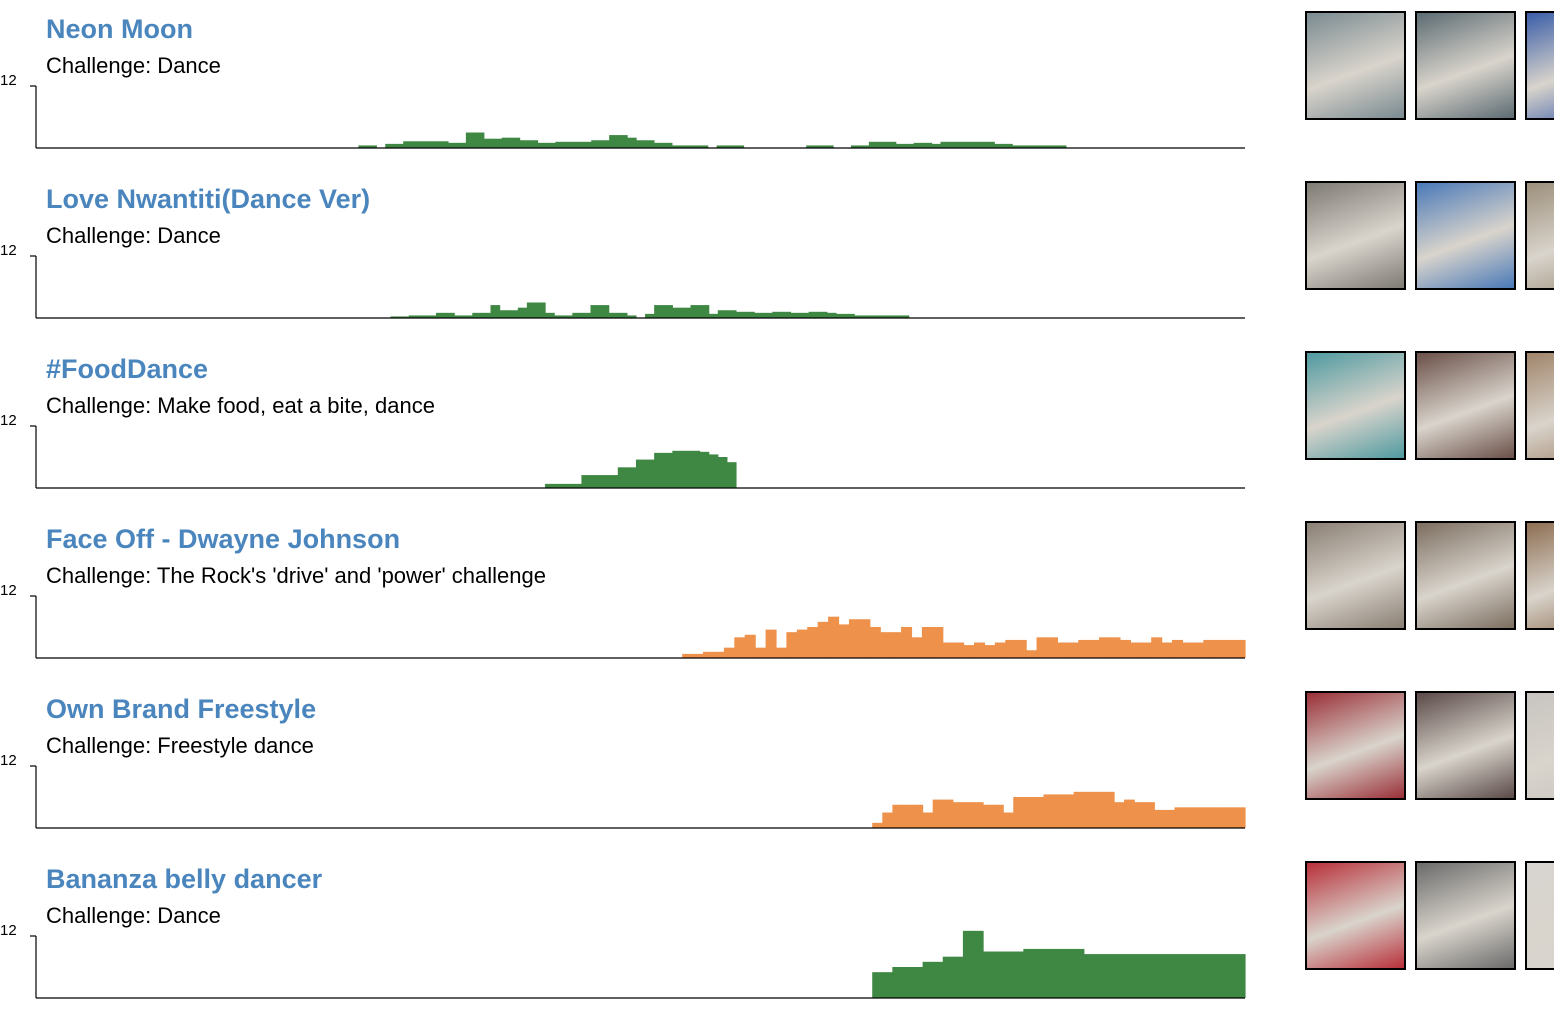 The height and width of the screenshot is (1036, 1554). What do you see at coordinates (240, 405) in the screenshot?
I see `challenge-description: Challenge: Make food, eat a bite, dance` at bounding box center [240, 405].